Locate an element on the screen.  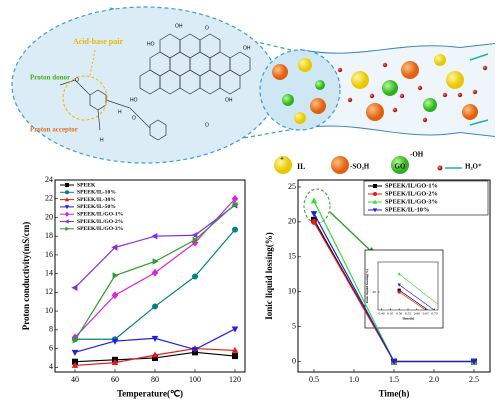
y-tick-label: 24 is located at coordinates (49, 179).